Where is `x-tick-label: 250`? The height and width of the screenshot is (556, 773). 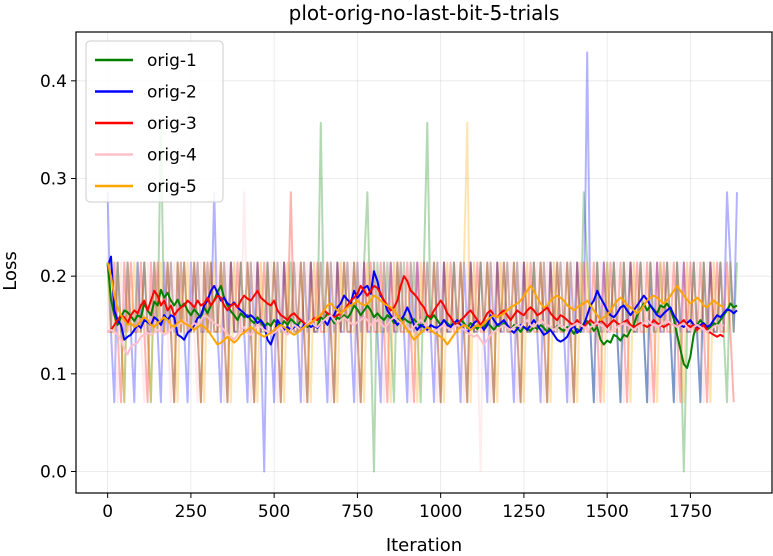 x-tick-label: 250 is located at coordinates (191, 512).